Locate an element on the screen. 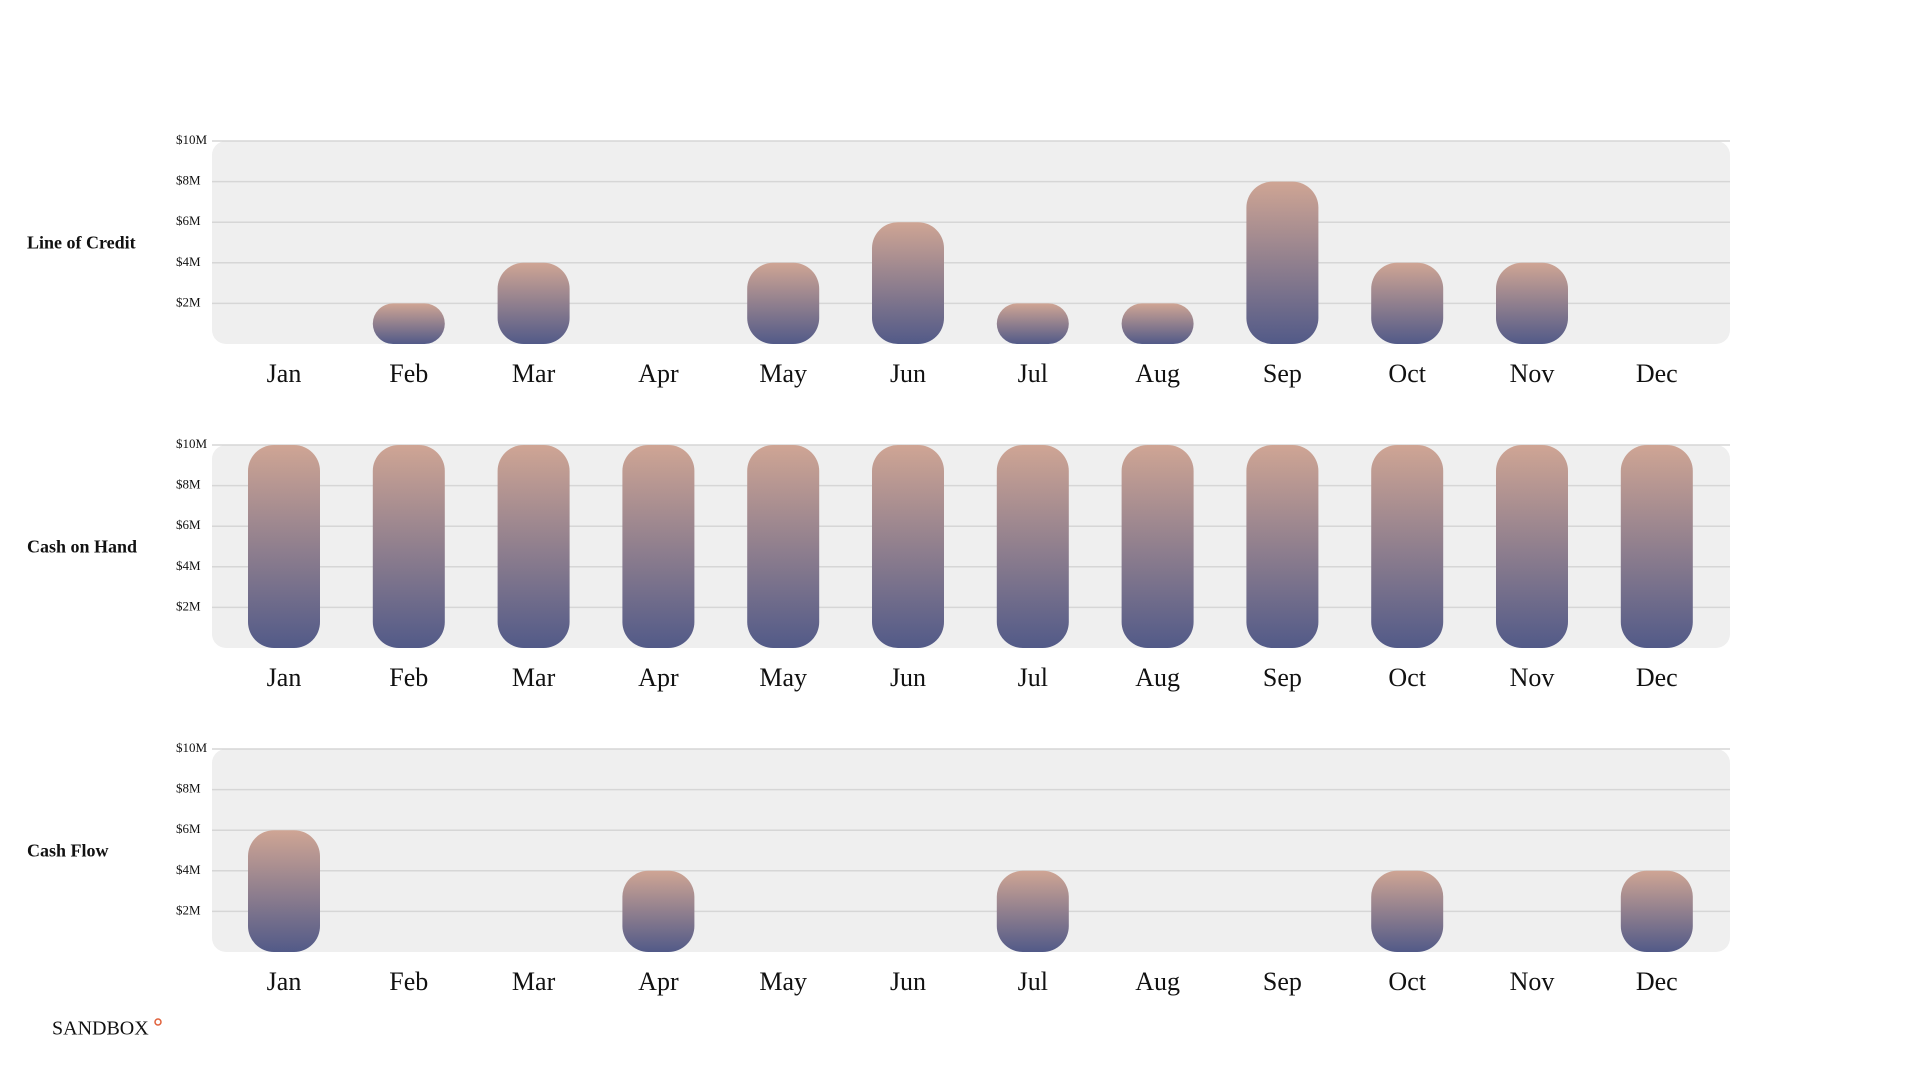 The image size is (1920, 1080). chart-title: Cash on Hand is located at coordinates (82, 547).